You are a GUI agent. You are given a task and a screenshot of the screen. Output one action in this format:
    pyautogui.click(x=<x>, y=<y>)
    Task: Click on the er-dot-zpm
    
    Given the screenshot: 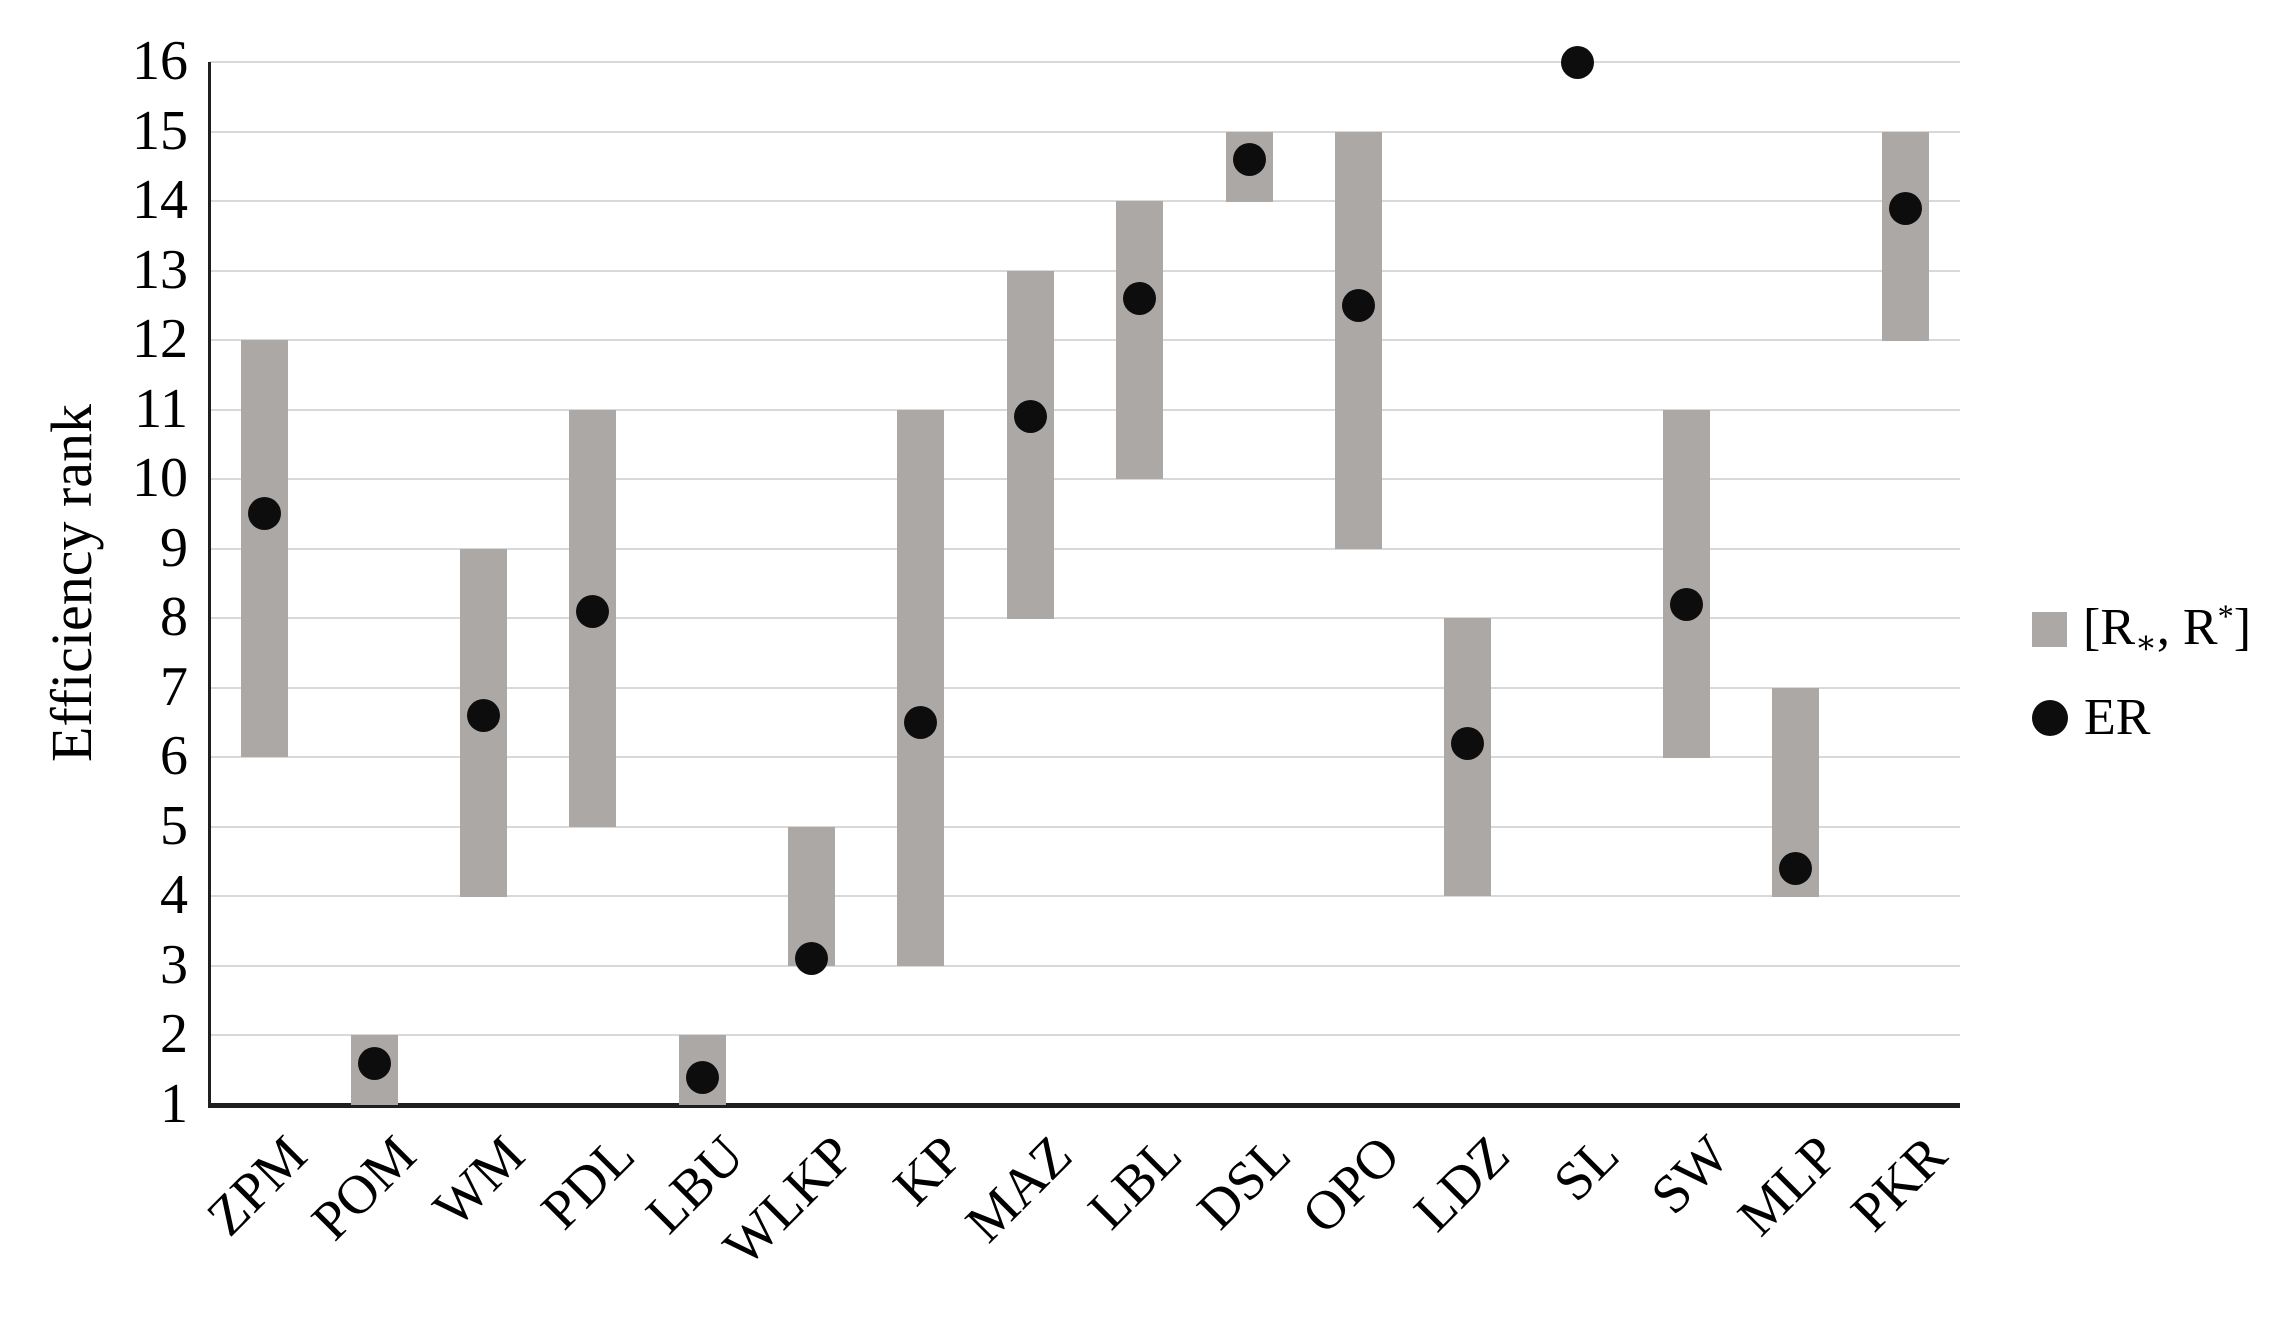 What is the action you would take?
    pyautogui.click(x=264, y=513)
    